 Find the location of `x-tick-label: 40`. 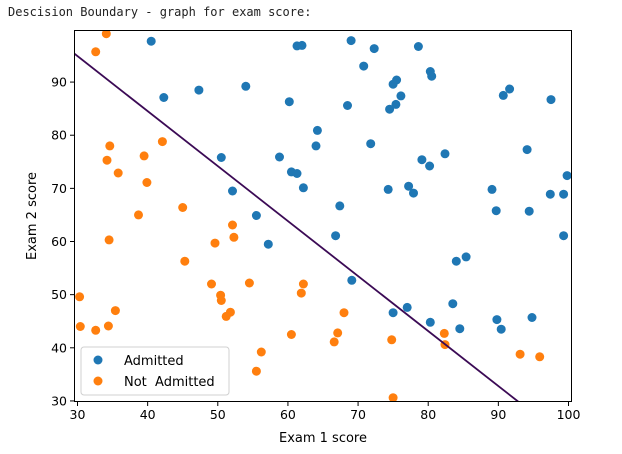

x-tick-label: 40 is located at coordinates (148, 414).